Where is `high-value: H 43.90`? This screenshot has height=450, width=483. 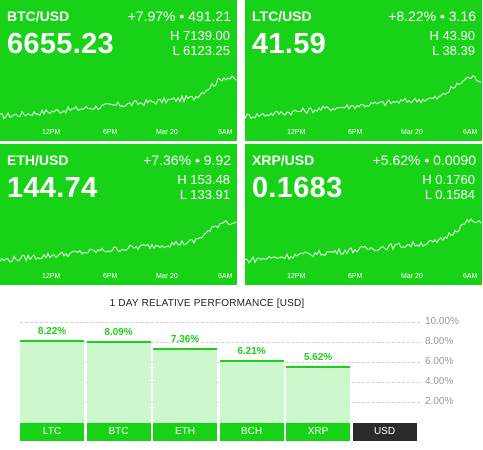
high-value: H 43.90 is located at coordinates (452, 35).